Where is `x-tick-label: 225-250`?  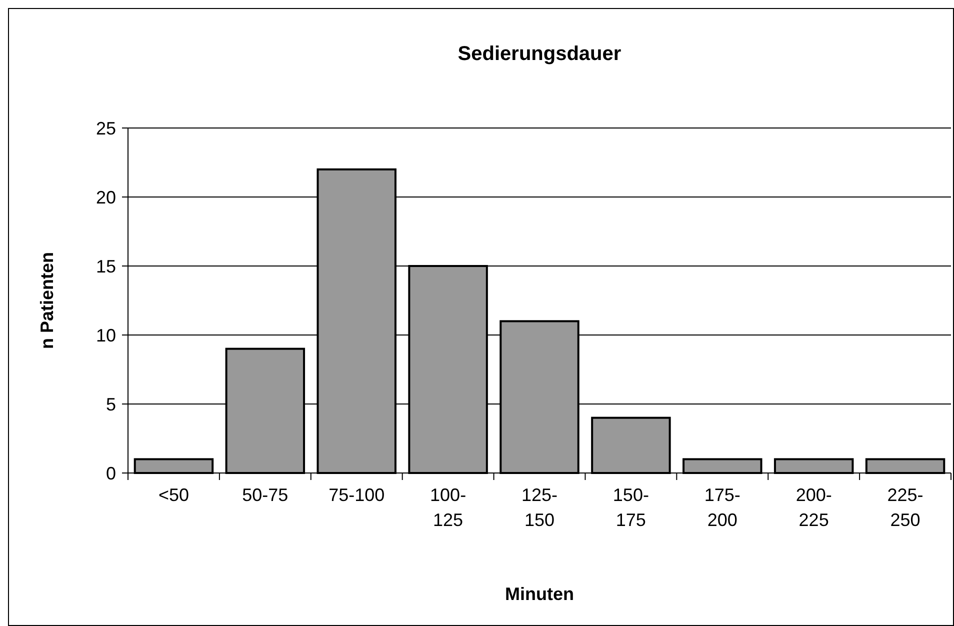
x-tick-label: 225-250 is located at coordinates (905, 507).